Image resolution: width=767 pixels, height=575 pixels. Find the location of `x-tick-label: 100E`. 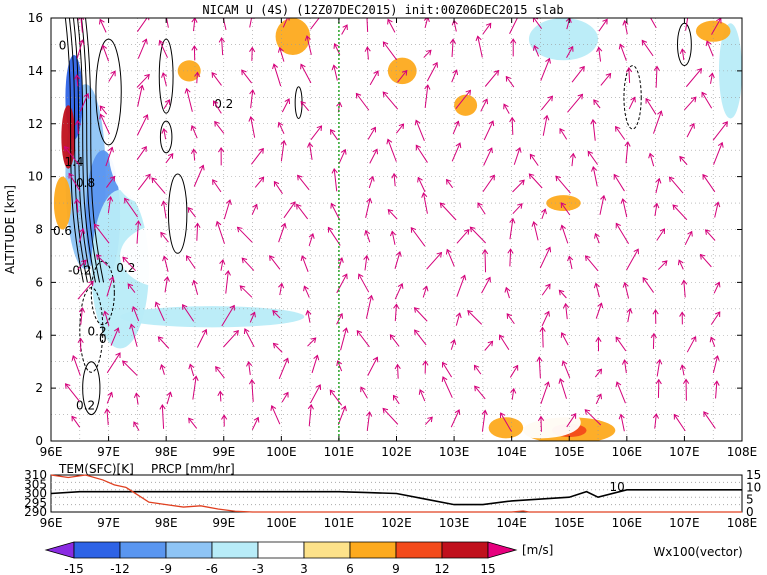

x-tick-label: 100E is located at coordinates (281, 452).